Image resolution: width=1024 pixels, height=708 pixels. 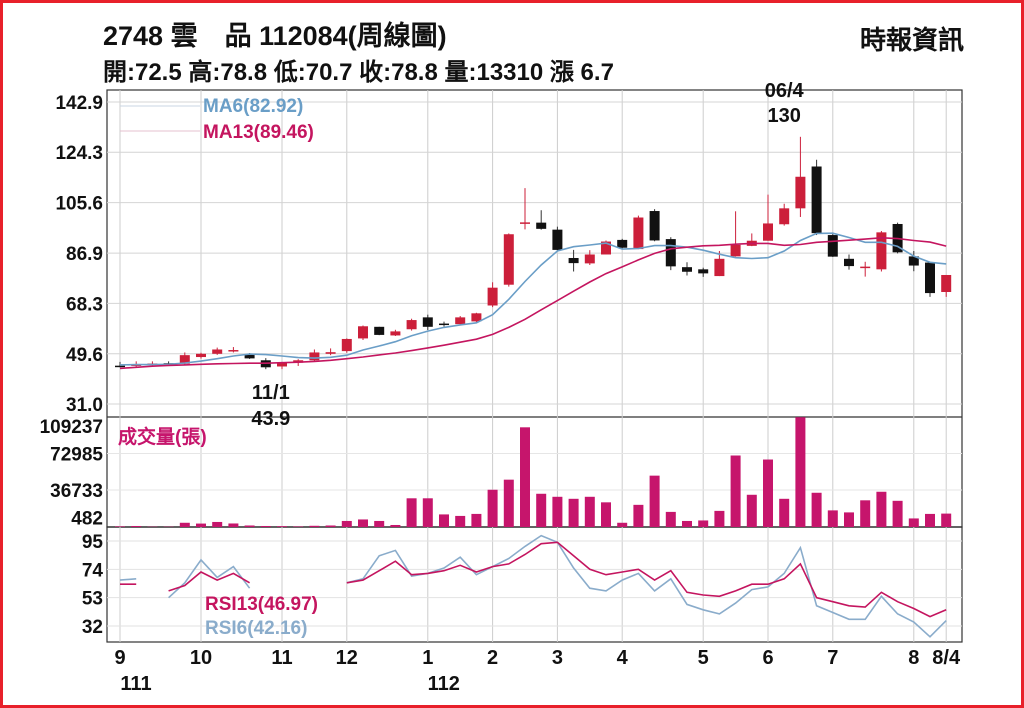 I want to click on x-tick-label: 12, so click(x=347, y=658).